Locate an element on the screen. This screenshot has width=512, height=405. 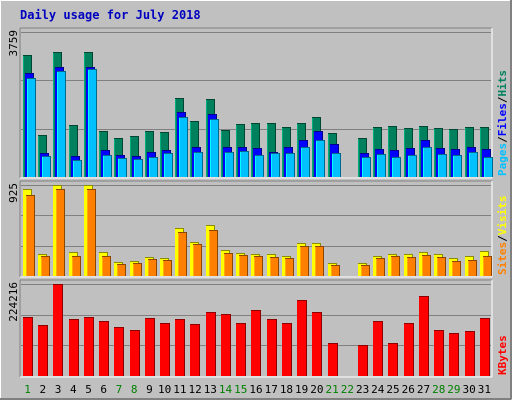
y-max-label: 3759 is located at coordinates (13, 43).